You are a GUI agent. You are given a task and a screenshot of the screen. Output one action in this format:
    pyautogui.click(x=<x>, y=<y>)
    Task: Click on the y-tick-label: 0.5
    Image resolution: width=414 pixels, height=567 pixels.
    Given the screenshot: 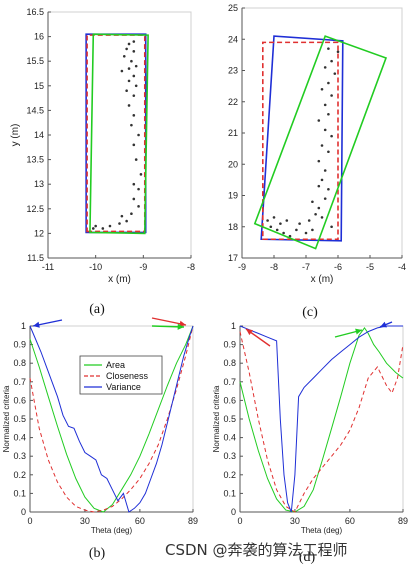 What is the action you would take?
    pyautogui.click(x=229, y=419)
    